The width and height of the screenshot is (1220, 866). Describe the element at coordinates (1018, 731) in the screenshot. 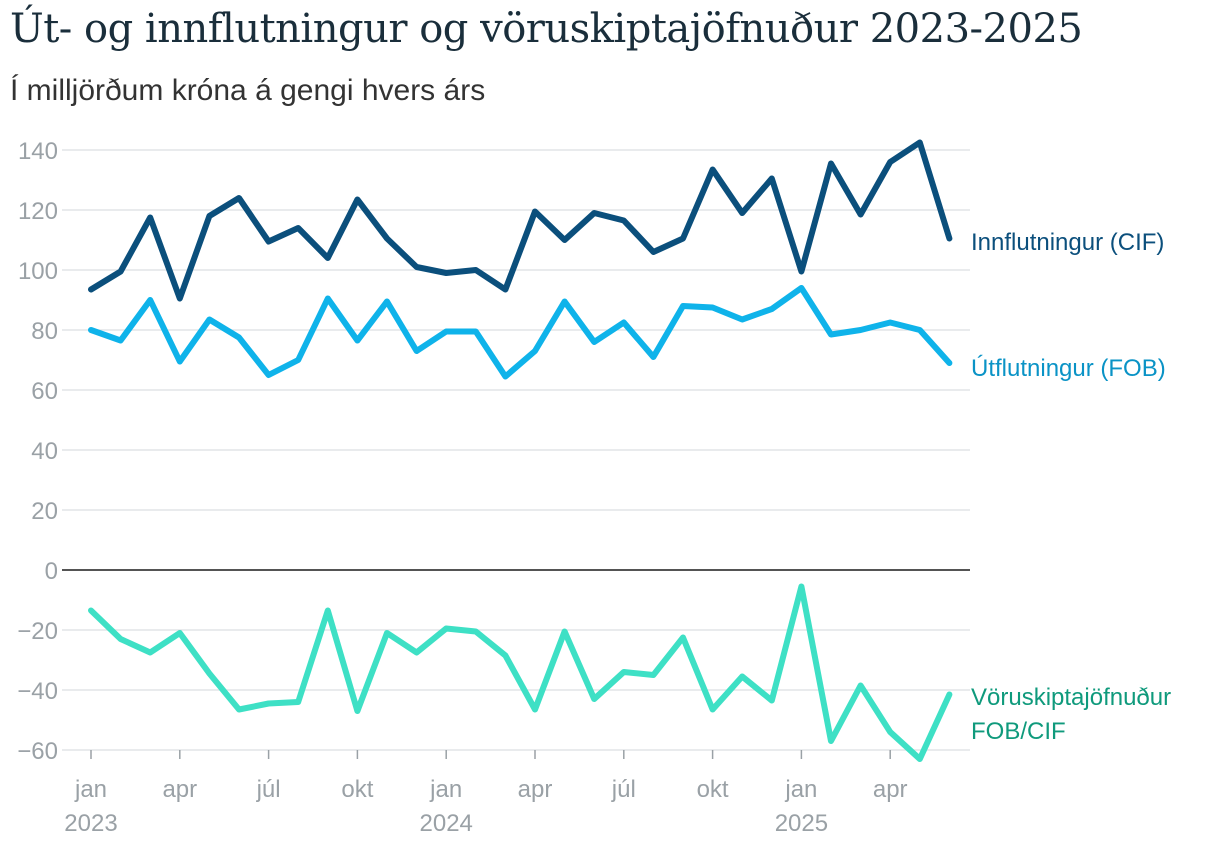

I see `series-label-voruskiptajofnudur: FOB/CIF` at that location.